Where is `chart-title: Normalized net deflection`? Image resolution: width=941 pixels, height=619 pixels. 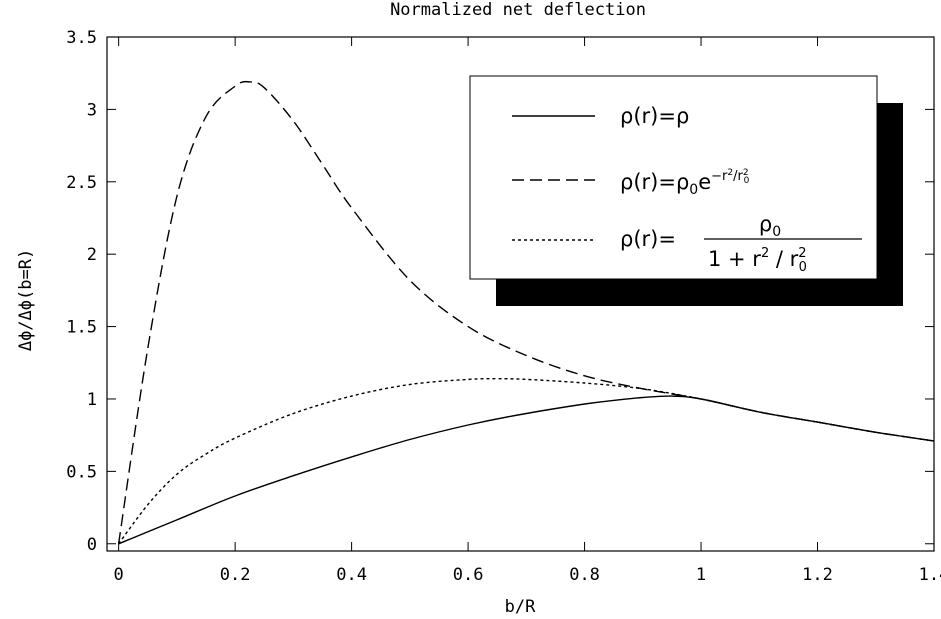
chart-title: Normalized net deflection is located at coordinates (518, 10).